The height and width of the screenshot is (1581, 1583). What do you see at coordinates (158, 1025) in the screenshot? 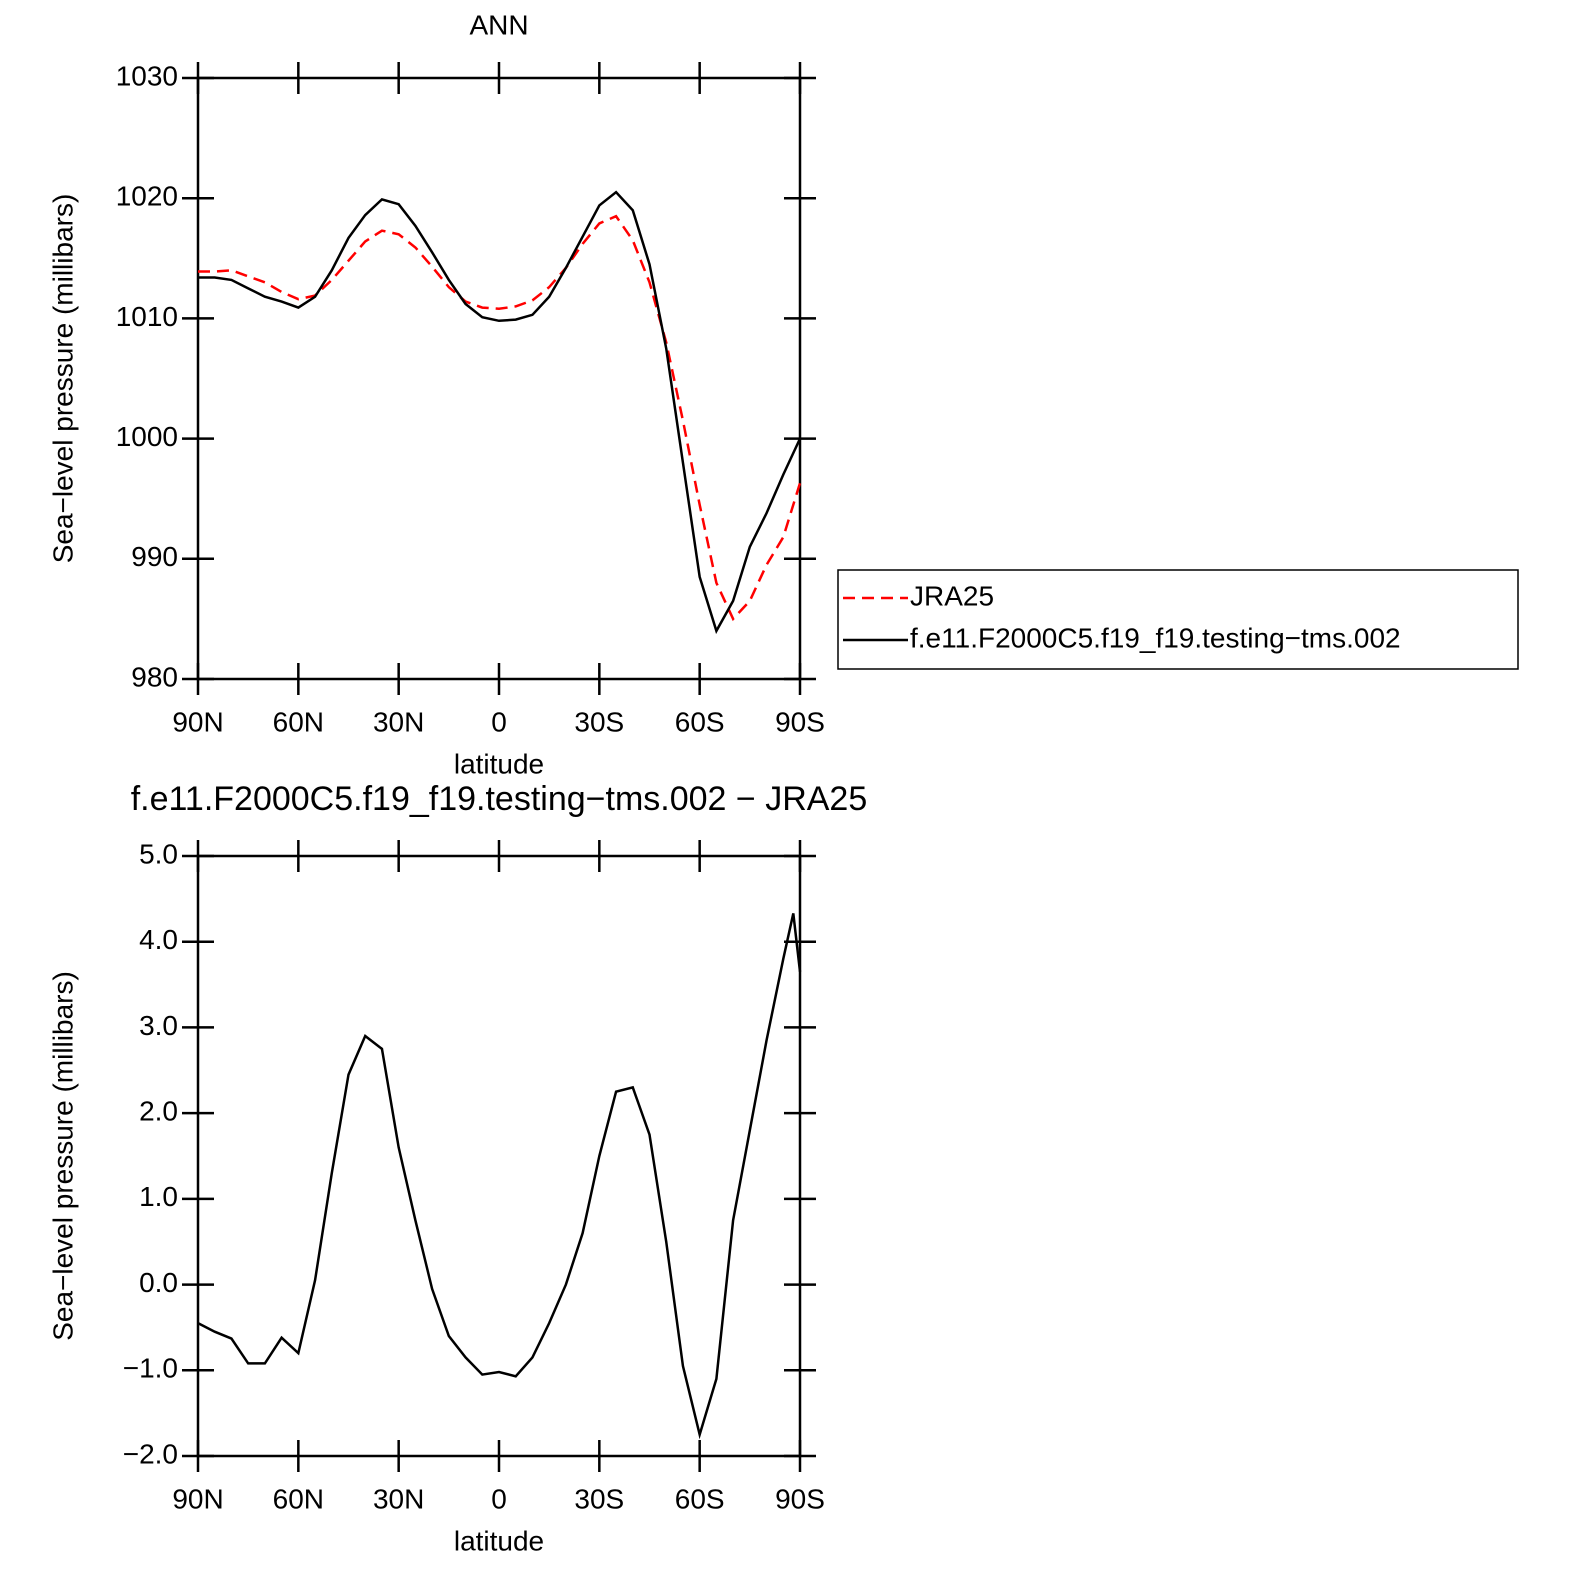
I see `y-tick-label: 3.0` at bounding box center [158, 1025].